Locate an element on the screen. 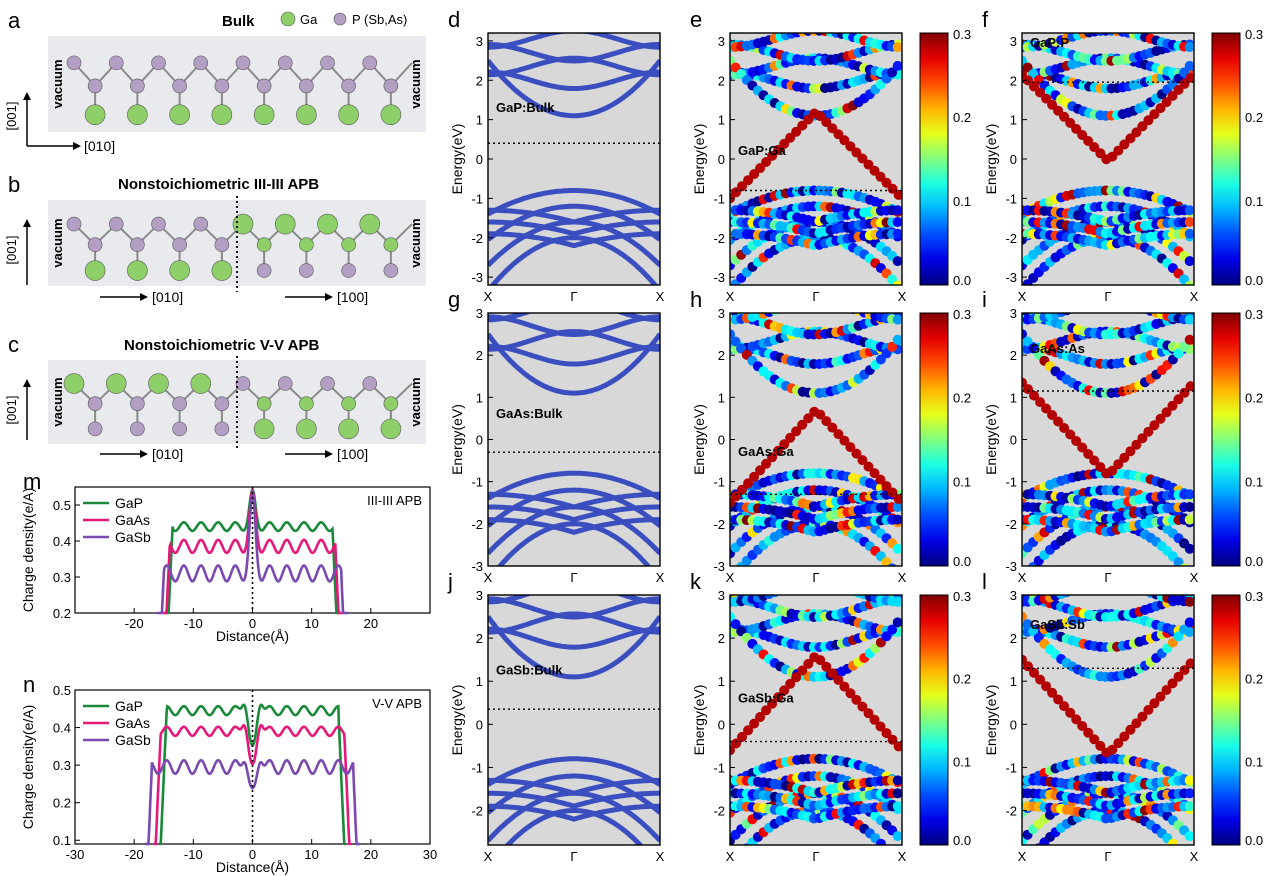  arrow-head is located at coordinates (27, 96).